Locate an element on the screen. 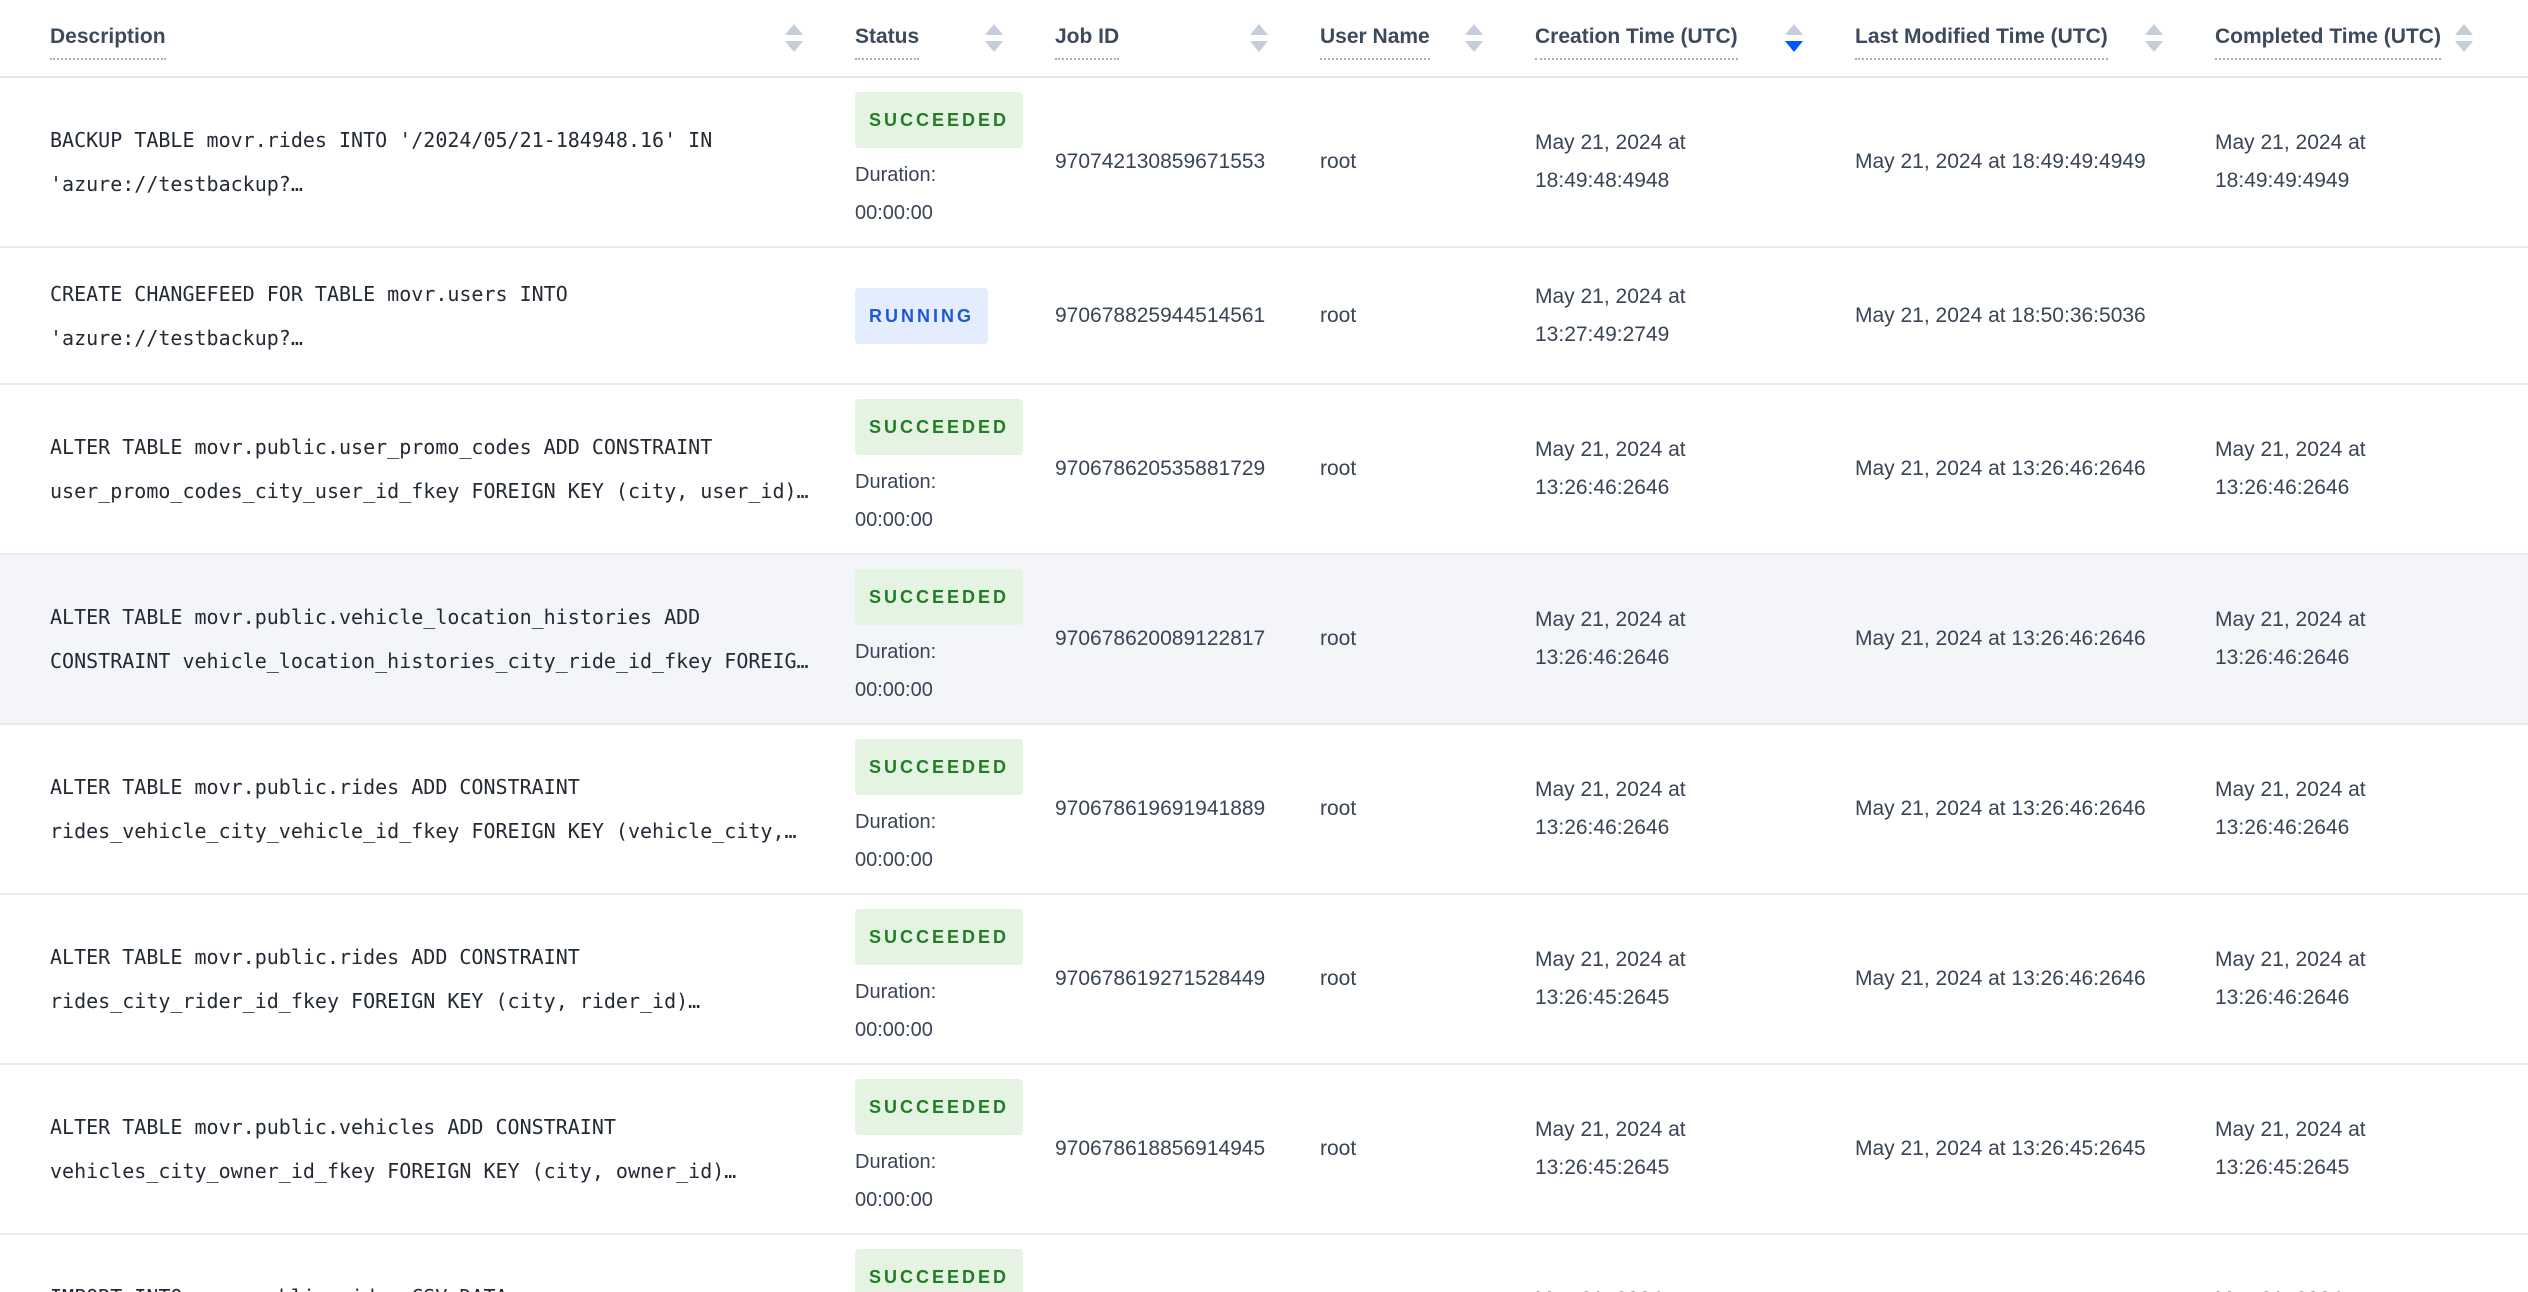 The height and width of the screenshot is (1292, 2528). creation-time: May 21, 2024 at 13:27:49:2749 is located at coordinates (1610, 315).